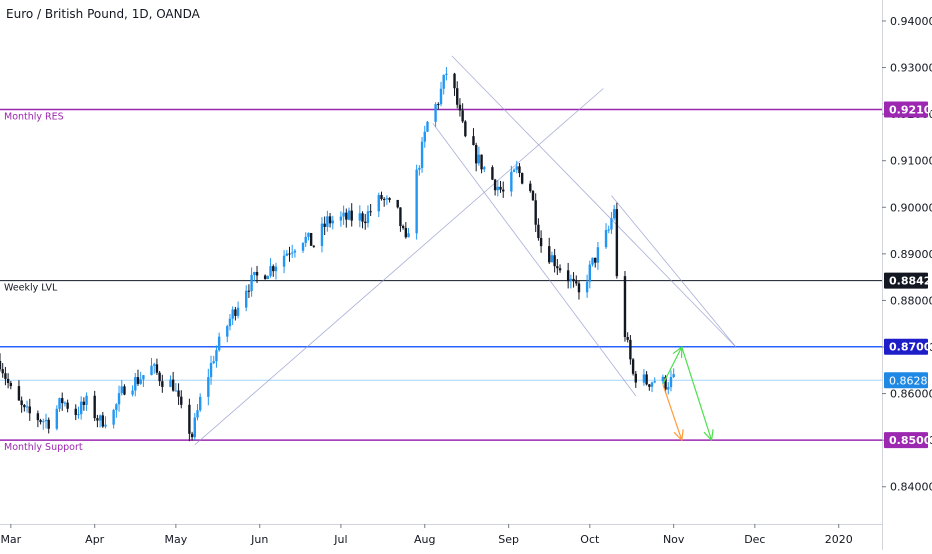 Image resolution: width=932 pixels, height=554 pixels. I want to click on x-tick-label: Sep, so click(508, 539).